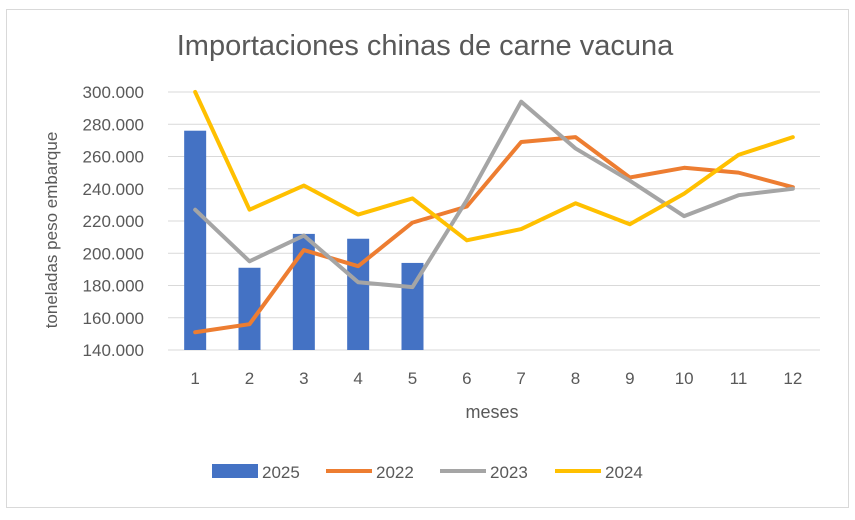  Describe the element at coordinates (113, 286) in the screenshot. I see `y-tick-label: 180.000` at that location.